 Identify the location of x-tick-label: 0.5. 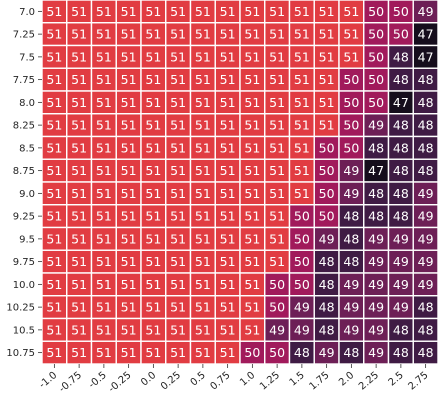
(198, 379).